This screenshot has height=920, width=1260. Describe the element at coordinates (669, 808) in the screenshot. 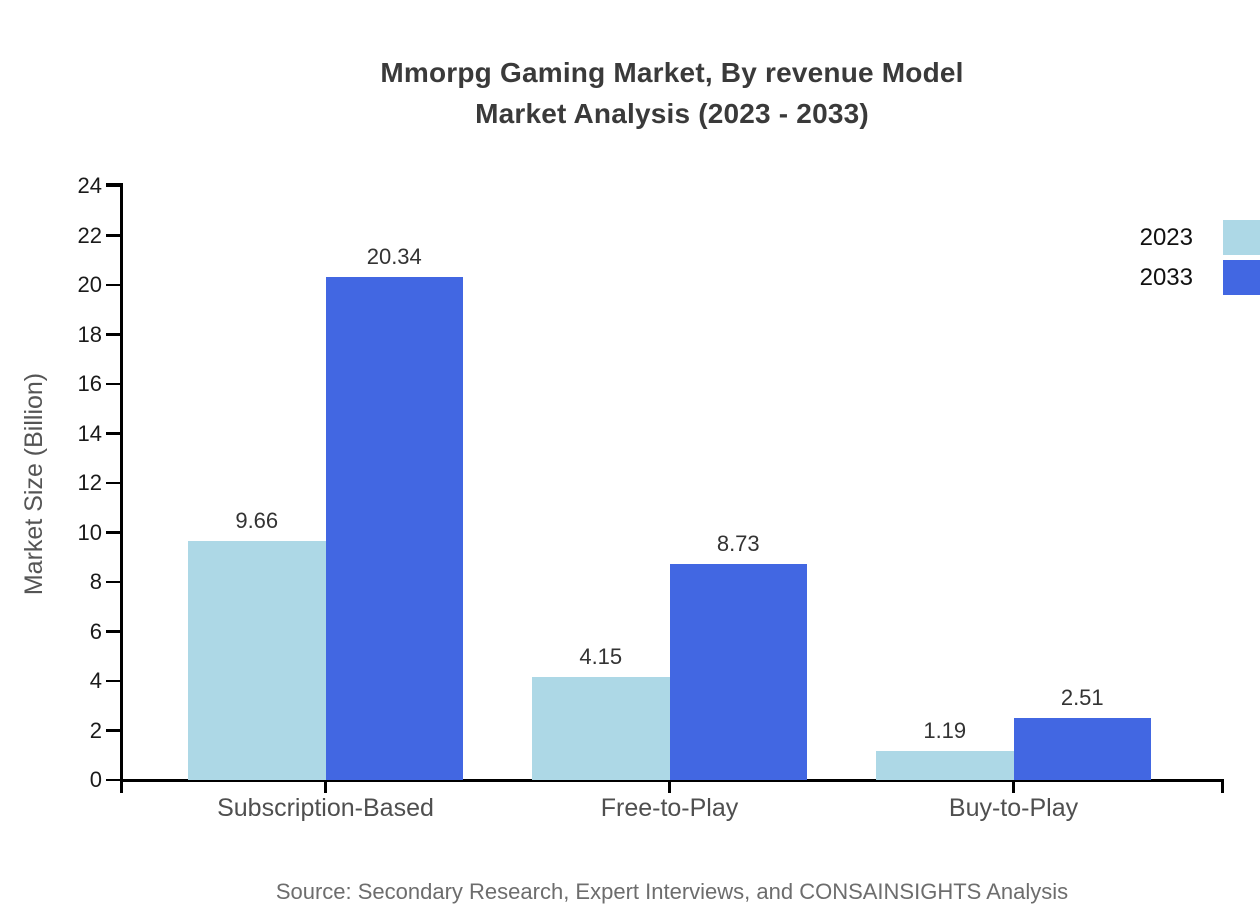

I see `category-label: Free-to-Play` at that location.